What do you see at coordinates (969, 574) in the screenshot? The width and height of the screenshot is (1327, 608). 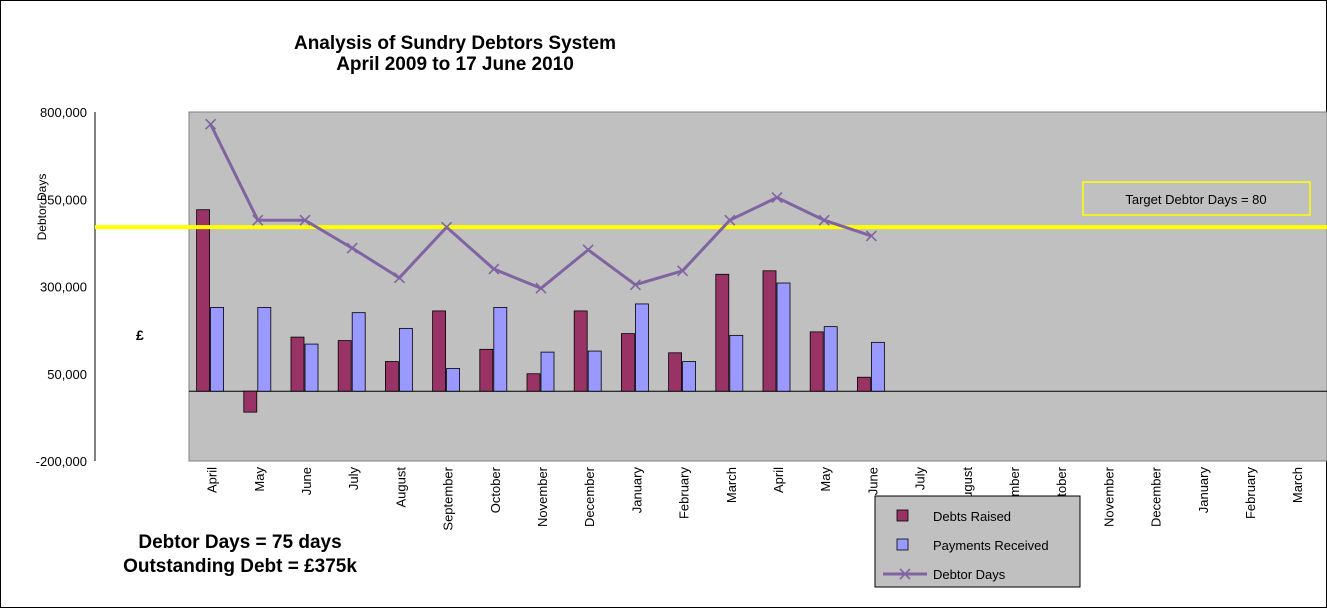 I see `legend-label: Debtor Days` at bounding box center [969, 574].